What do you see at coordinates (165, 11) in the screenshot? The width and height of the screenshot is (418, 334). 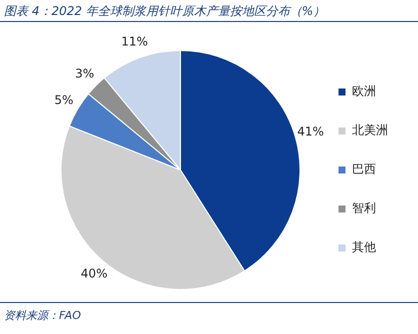 I see `chart-title: 图表 4：2022 年全球制浆用针叶原木产量按地区分布（%）` at bounding box center [165, 11].